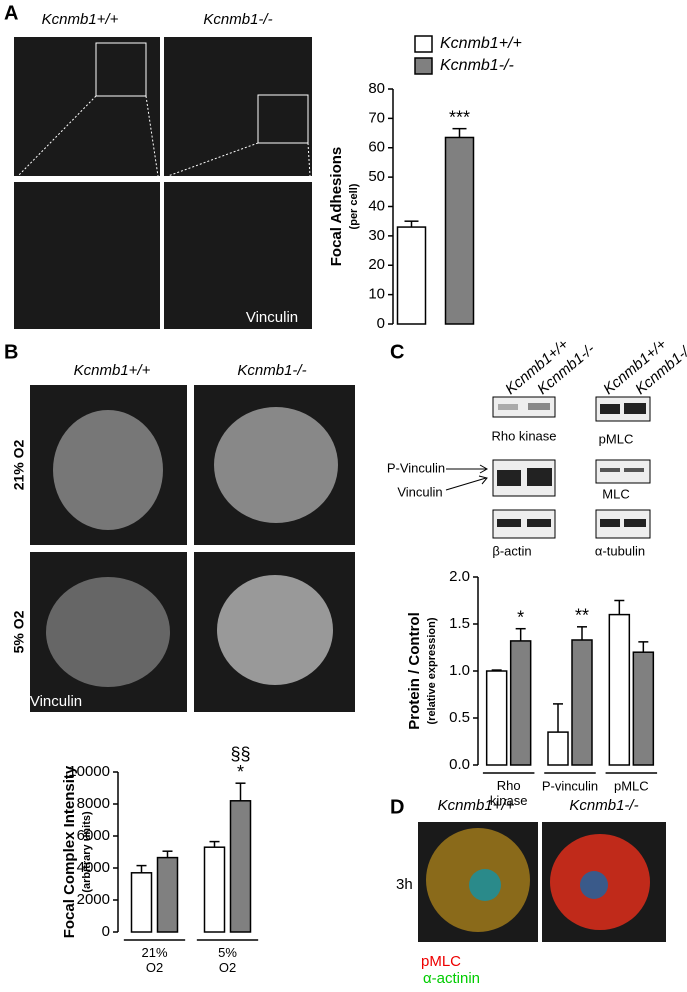 The height and width of the screenshot is (992, 687). What do you see at coordinates (93, 803) in the screenshot?
I see `y-tick-label: 8000` at bounding box center [93, 803].